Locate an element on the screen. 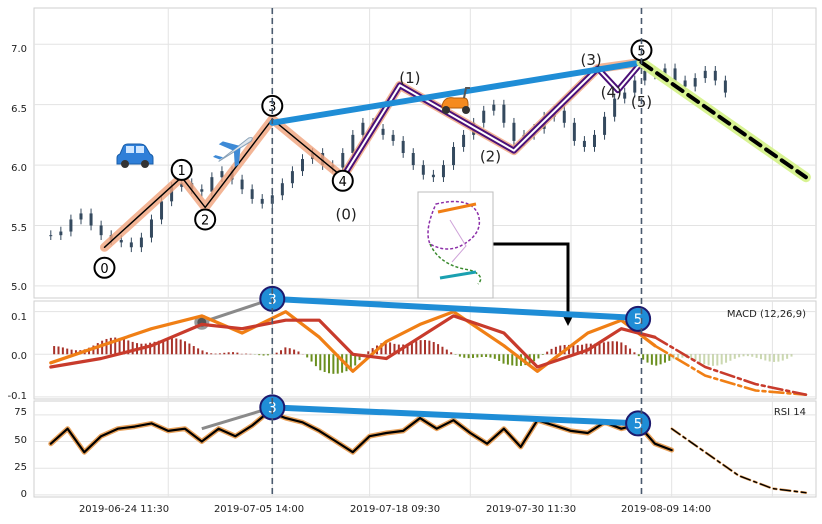 This screenshot has width=822, height=524. wave-label: (1) is located at coordinates (409, 78).